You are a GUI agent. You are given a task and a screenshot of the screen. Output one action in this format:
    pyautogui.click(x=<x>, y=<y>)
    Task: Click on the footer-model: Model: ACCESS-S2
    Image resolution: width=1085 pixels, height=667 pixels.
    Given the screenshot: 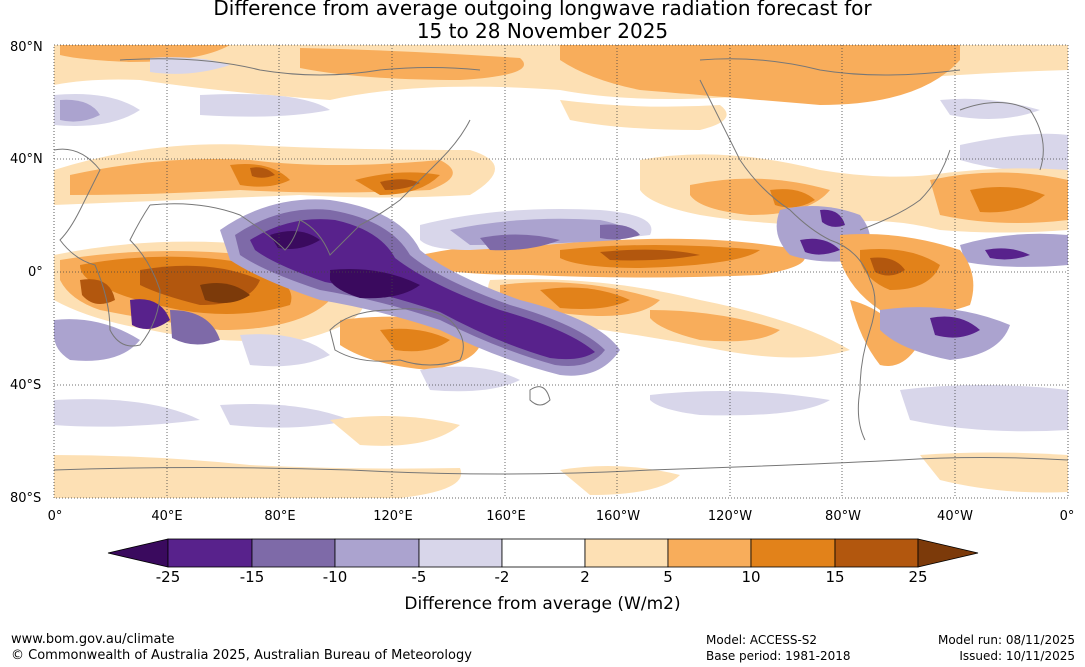 What is the action you would take?
    pyautogui.click(x=762, y=640)
    